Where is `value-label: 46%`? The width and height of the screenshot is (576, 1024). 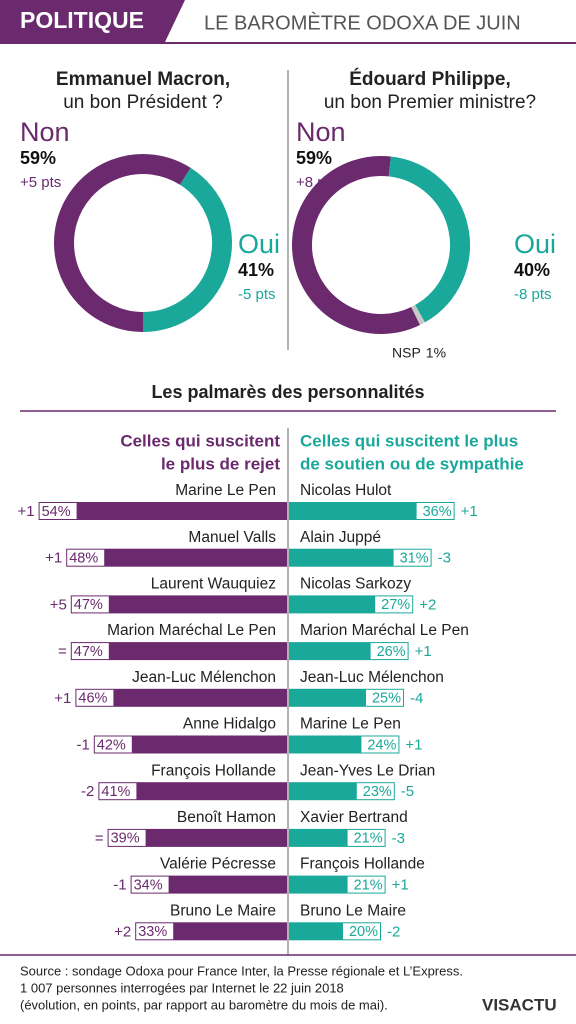
value-label: 46% is located at coordinates (92, 699).